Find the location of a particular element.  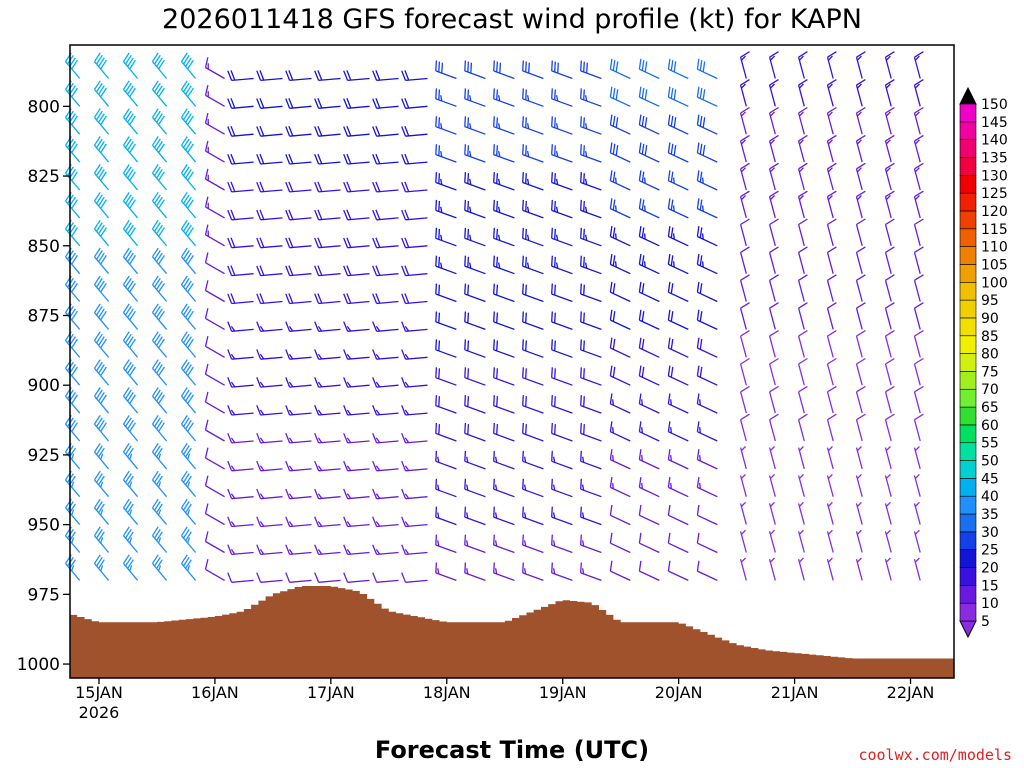

colorbar-label: 40 is located at coordinates (990, 497).